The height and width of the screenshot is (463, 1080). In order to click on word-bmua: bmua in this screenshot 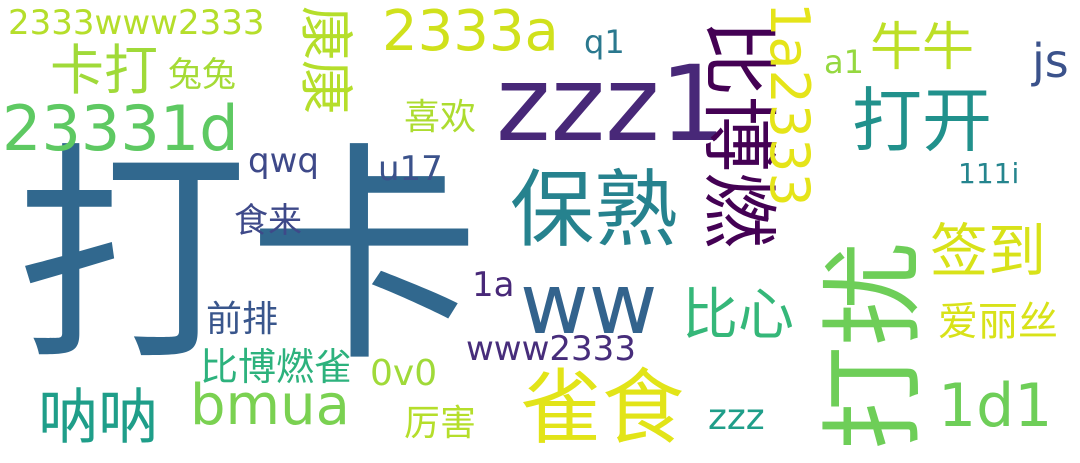, I will do `click(270, 405)`.